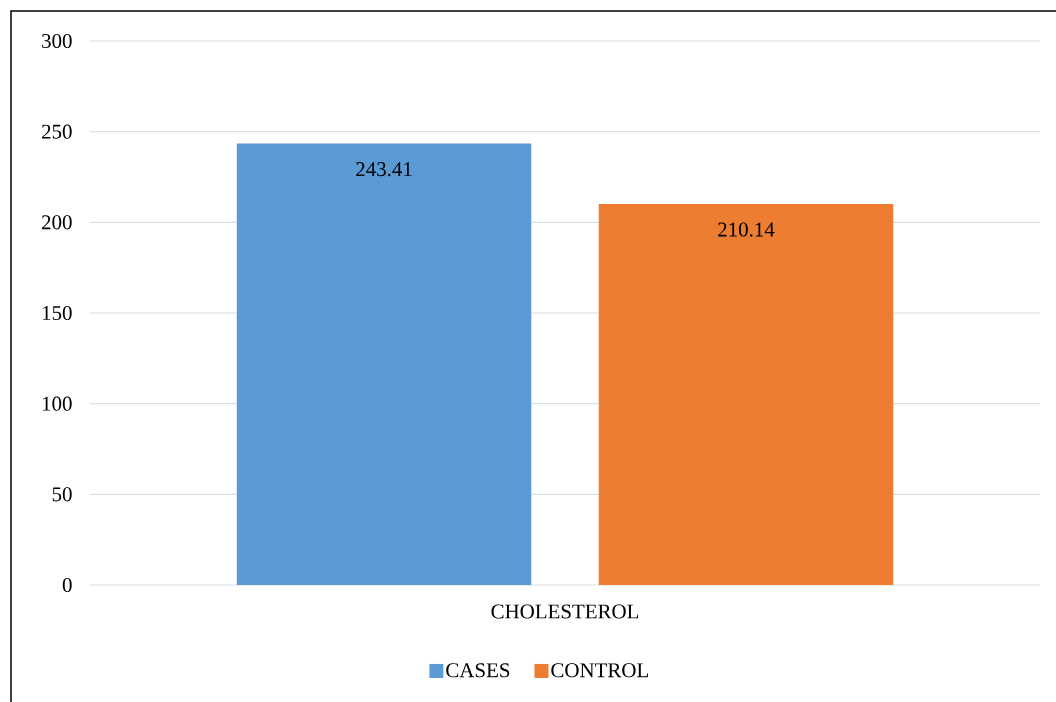 This screenshot has width=1056, height=702. What do you see at coordinates (57, 403) in the screenshot?
I see `y-tick-label: 100` at bounding box center [57, 403].